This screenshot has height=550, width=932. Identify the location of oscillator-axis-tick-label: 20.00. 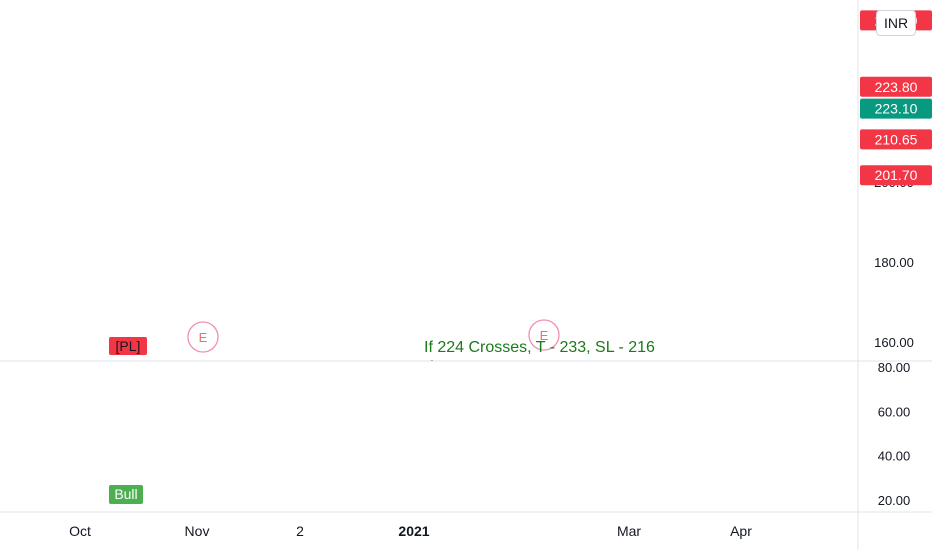
(894, 500).